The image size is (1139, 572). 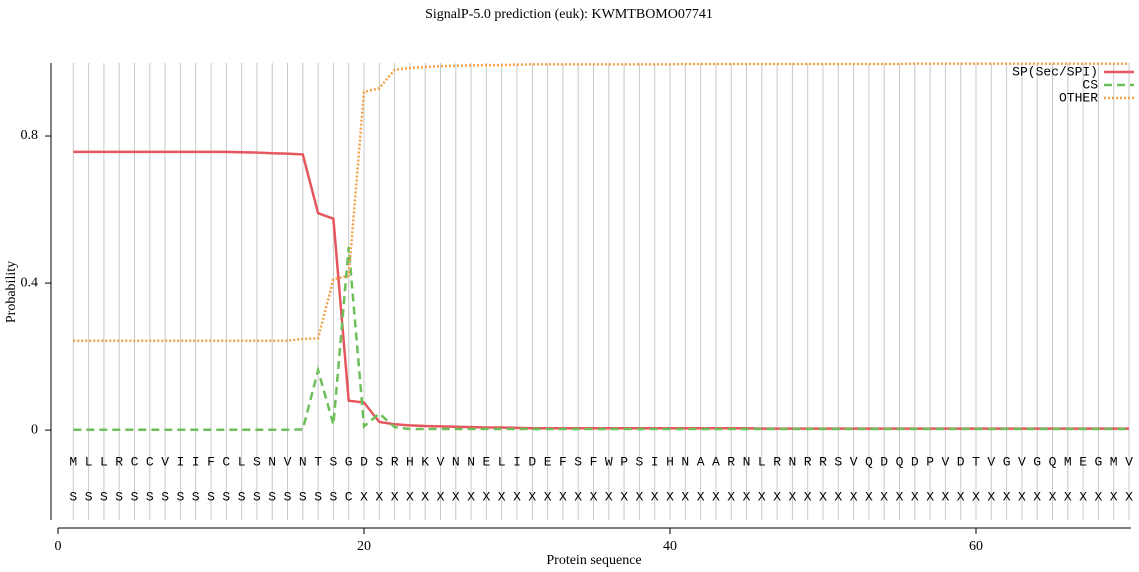 I want to click on x-tick-label: 0, so click(x=58, y=546).